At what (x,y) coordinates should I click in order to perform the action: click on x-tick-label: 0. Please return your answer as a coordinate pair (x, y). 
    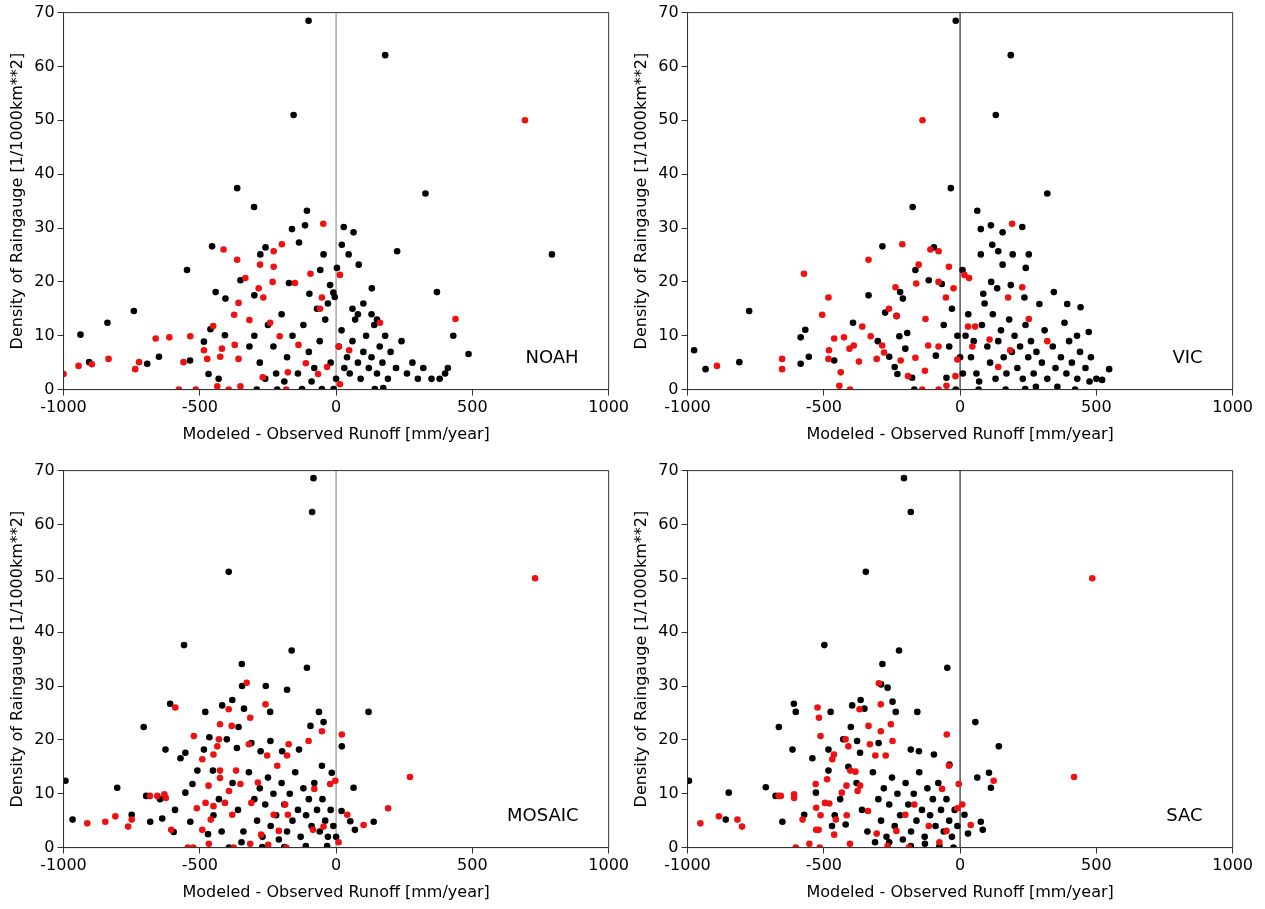
    Looking at the image, I should click on (960, 865).